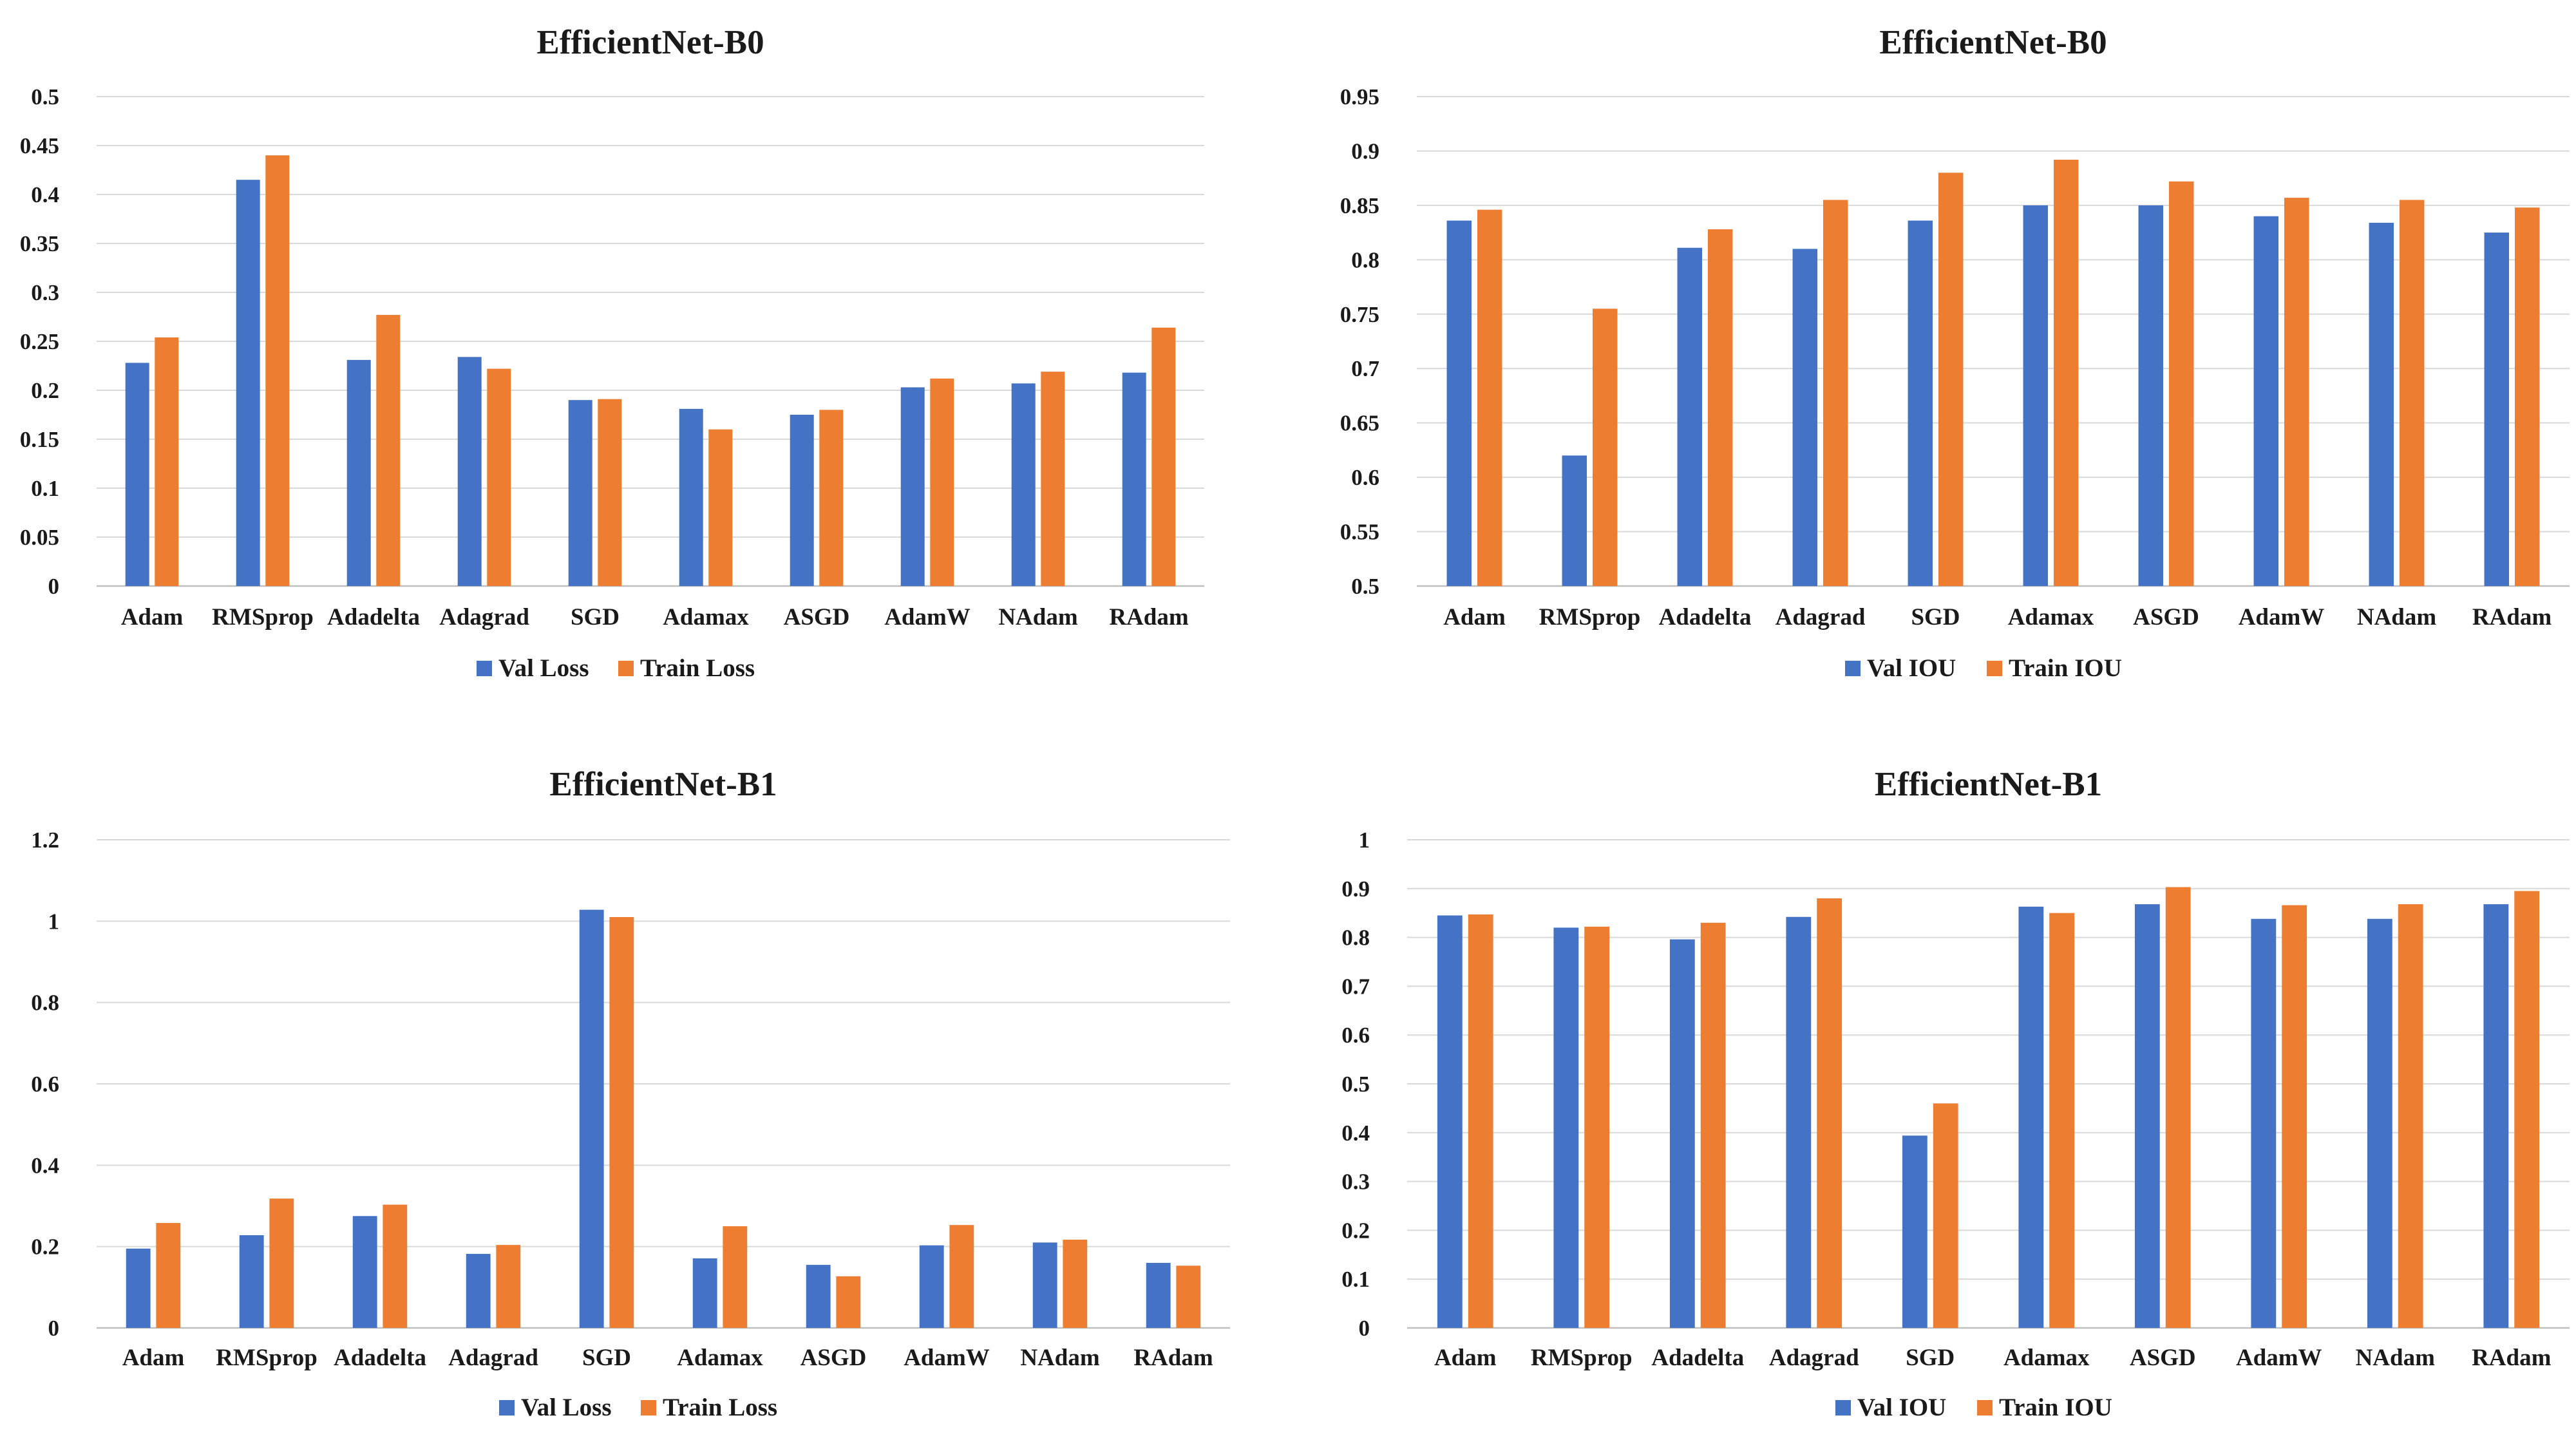 The width and height of the screenshot is (2576, 1449). What do you see at coordinates (1935, 617) in the screenshot?
I see `chart-1-category-label: SGD` at bounding box center [1935, 617].